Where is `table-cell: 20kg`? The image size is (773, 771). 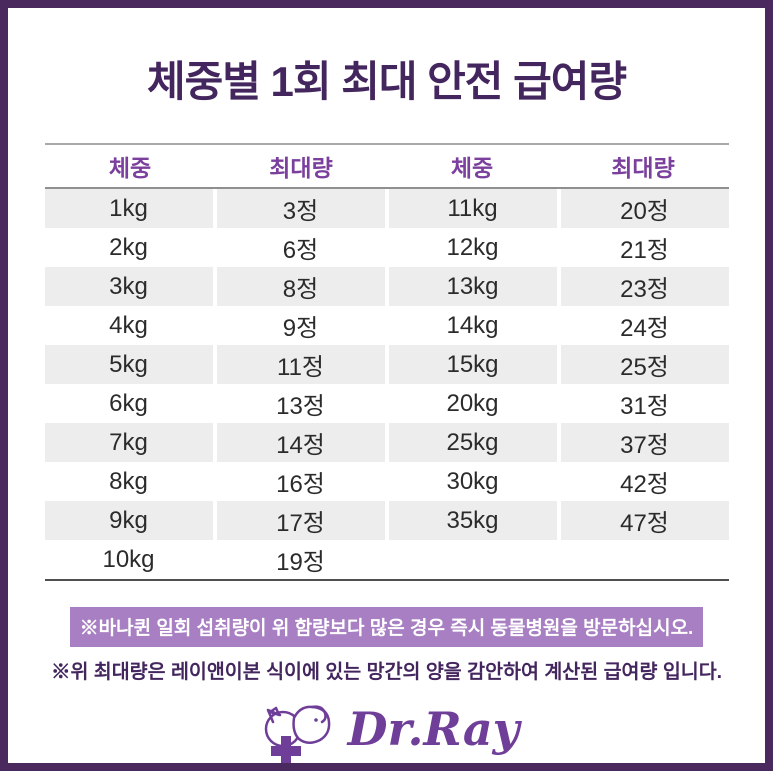 table-cell: 20kg is located at coordinates (472, 403).